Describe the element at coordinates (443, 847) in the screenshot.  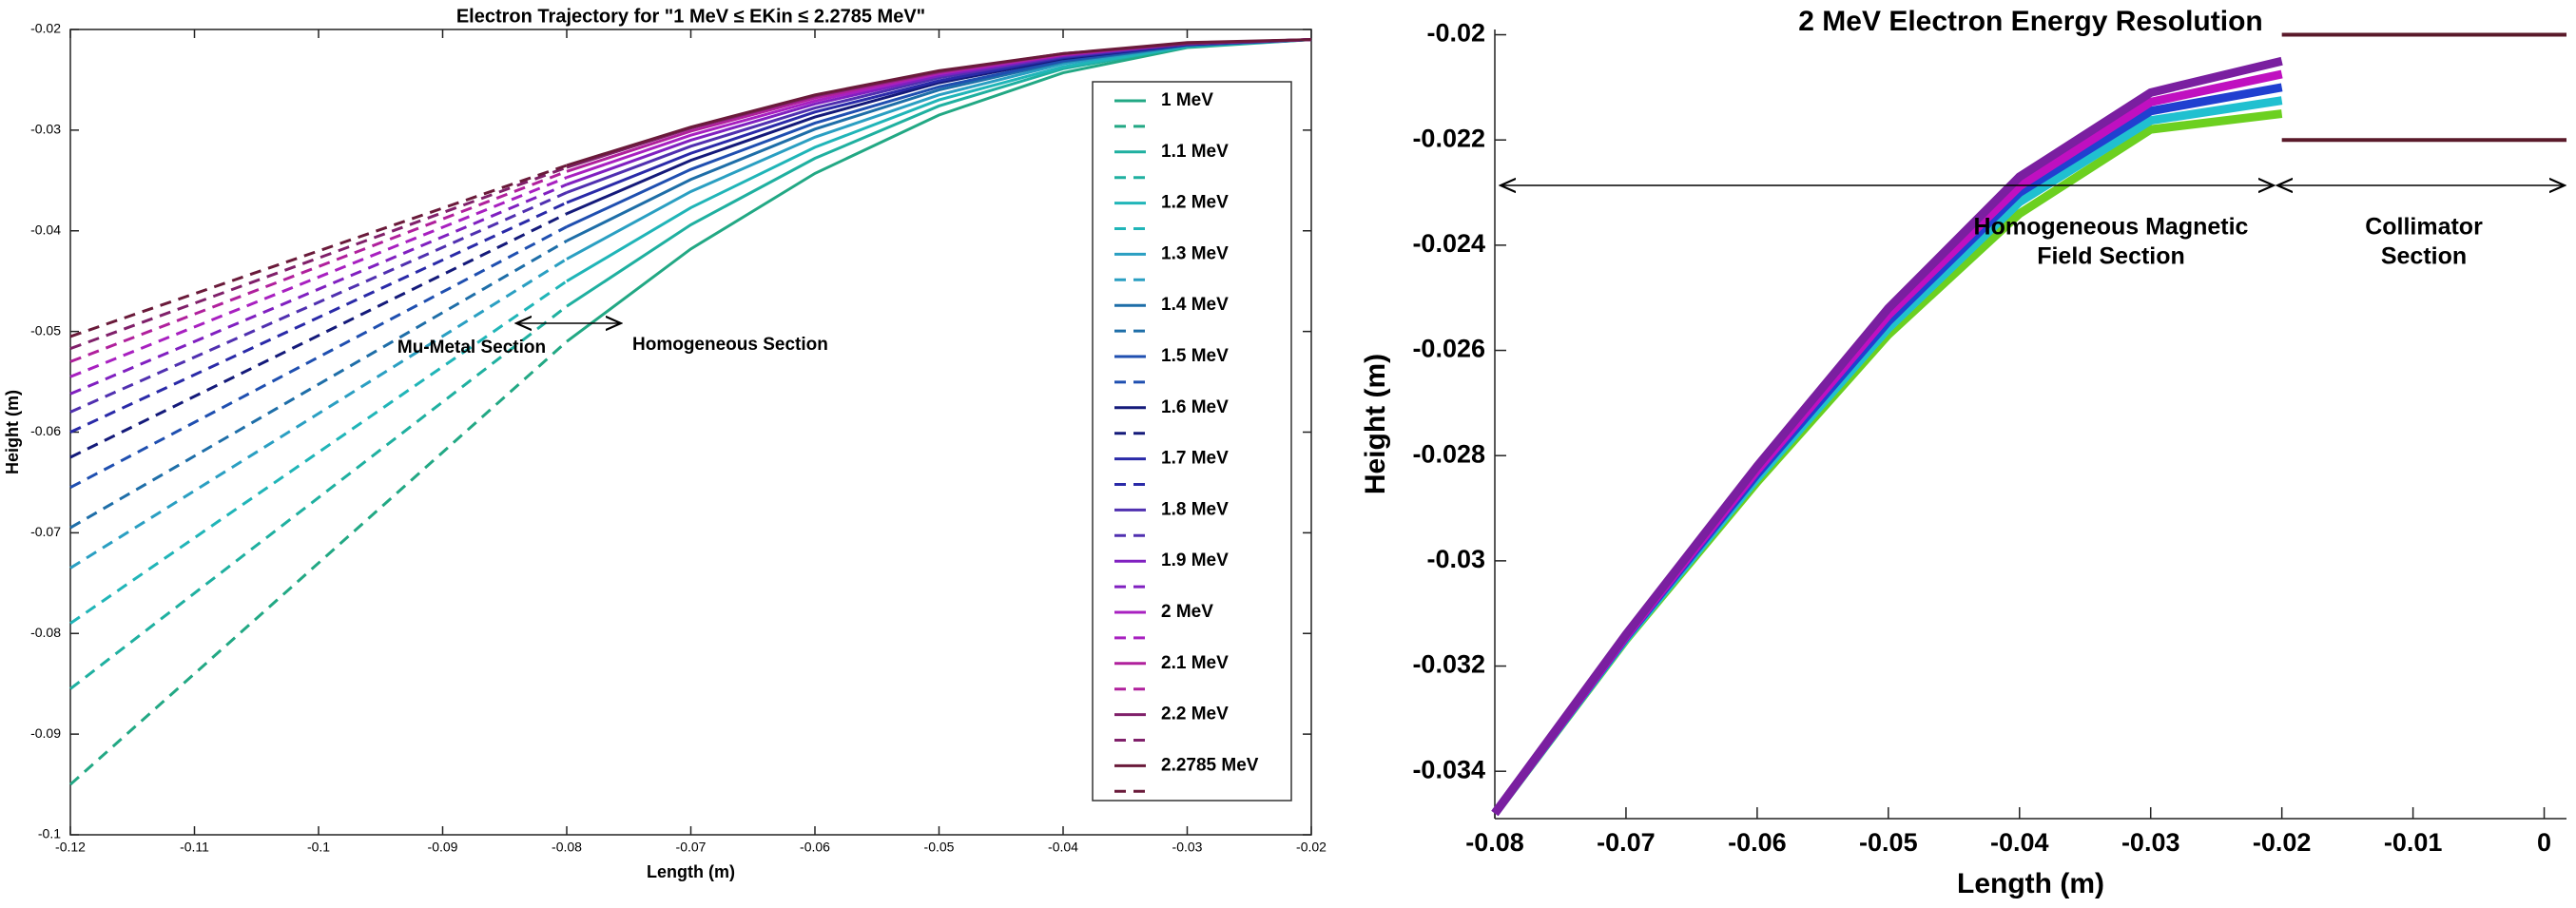
I see `x-tick-label: -0.09` at that location.